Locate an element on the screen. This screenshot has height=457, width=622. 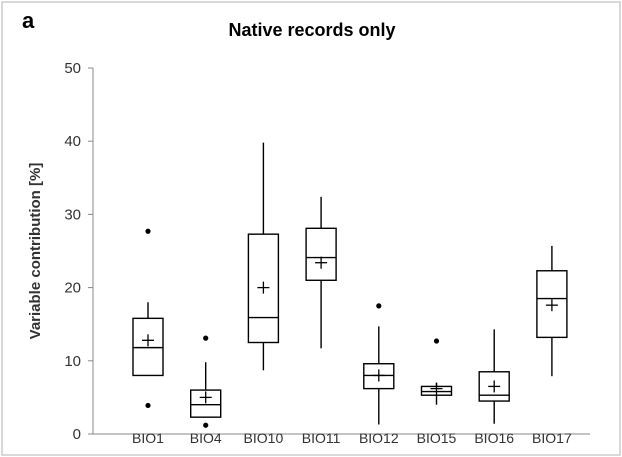
y-tick-label: 40 is located at coordinates (72, 141).